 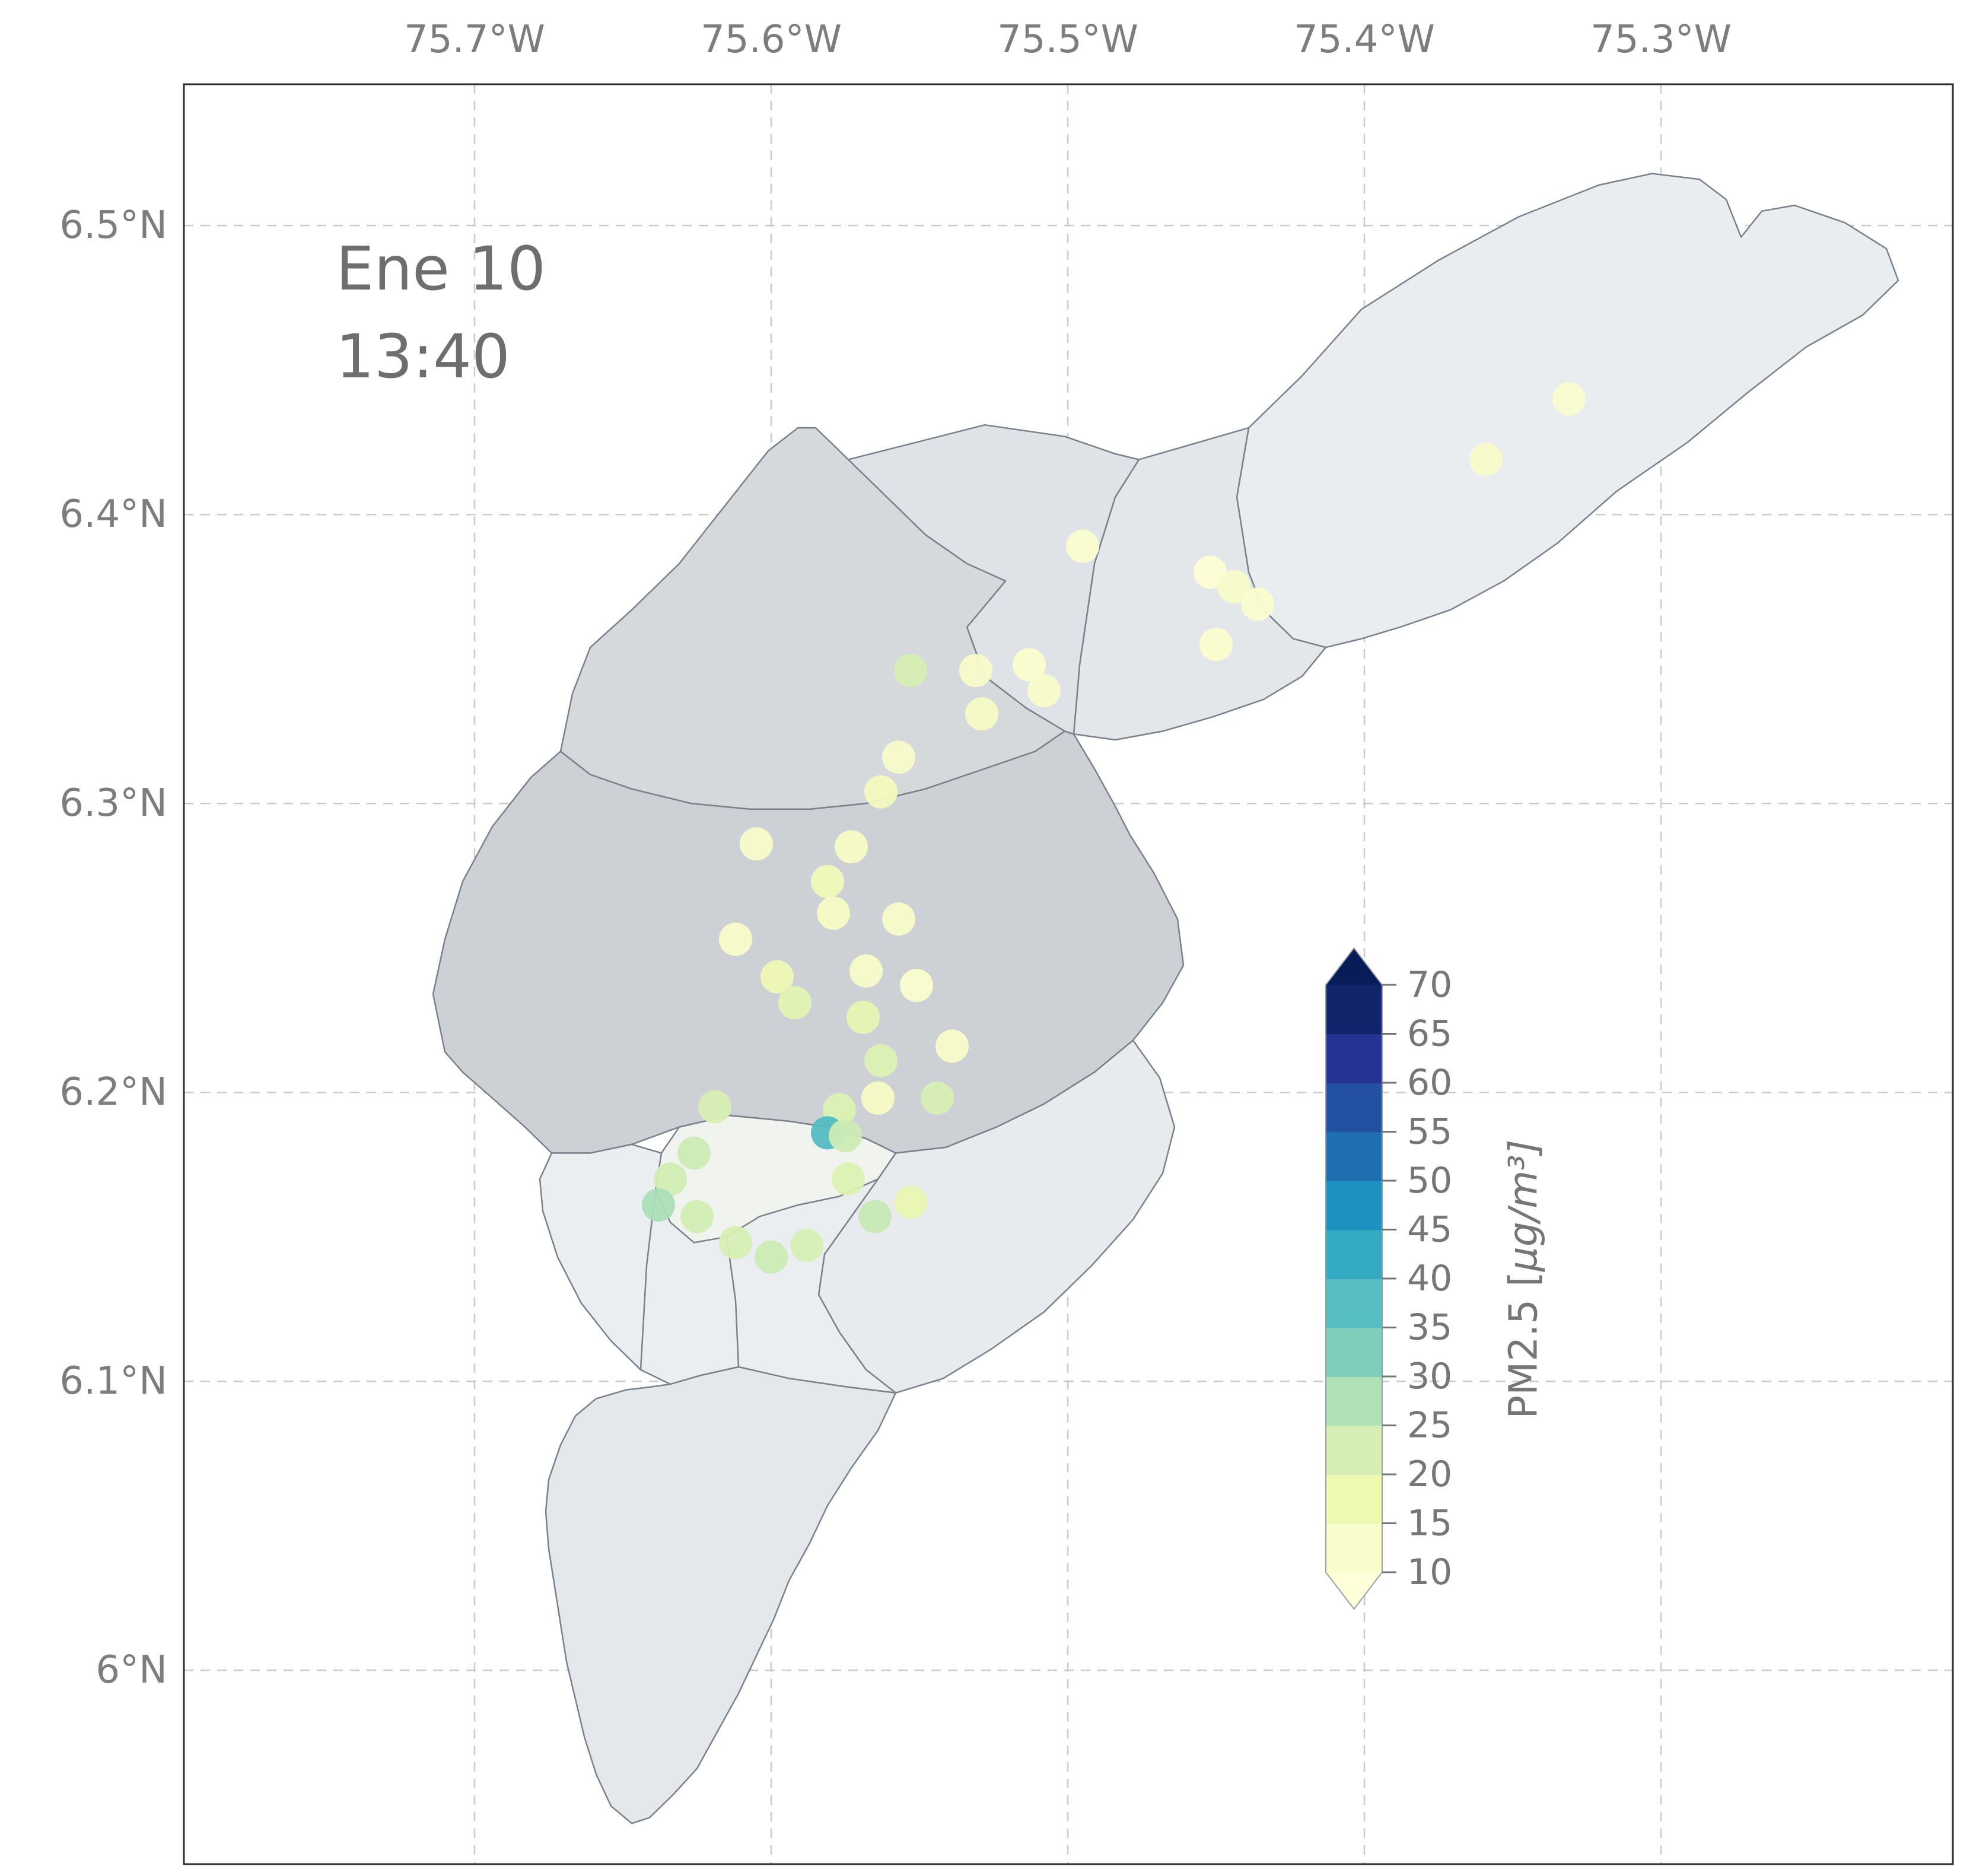 I want to click on y-tick-label: 6.1°N, so click(x=113, y=1381).